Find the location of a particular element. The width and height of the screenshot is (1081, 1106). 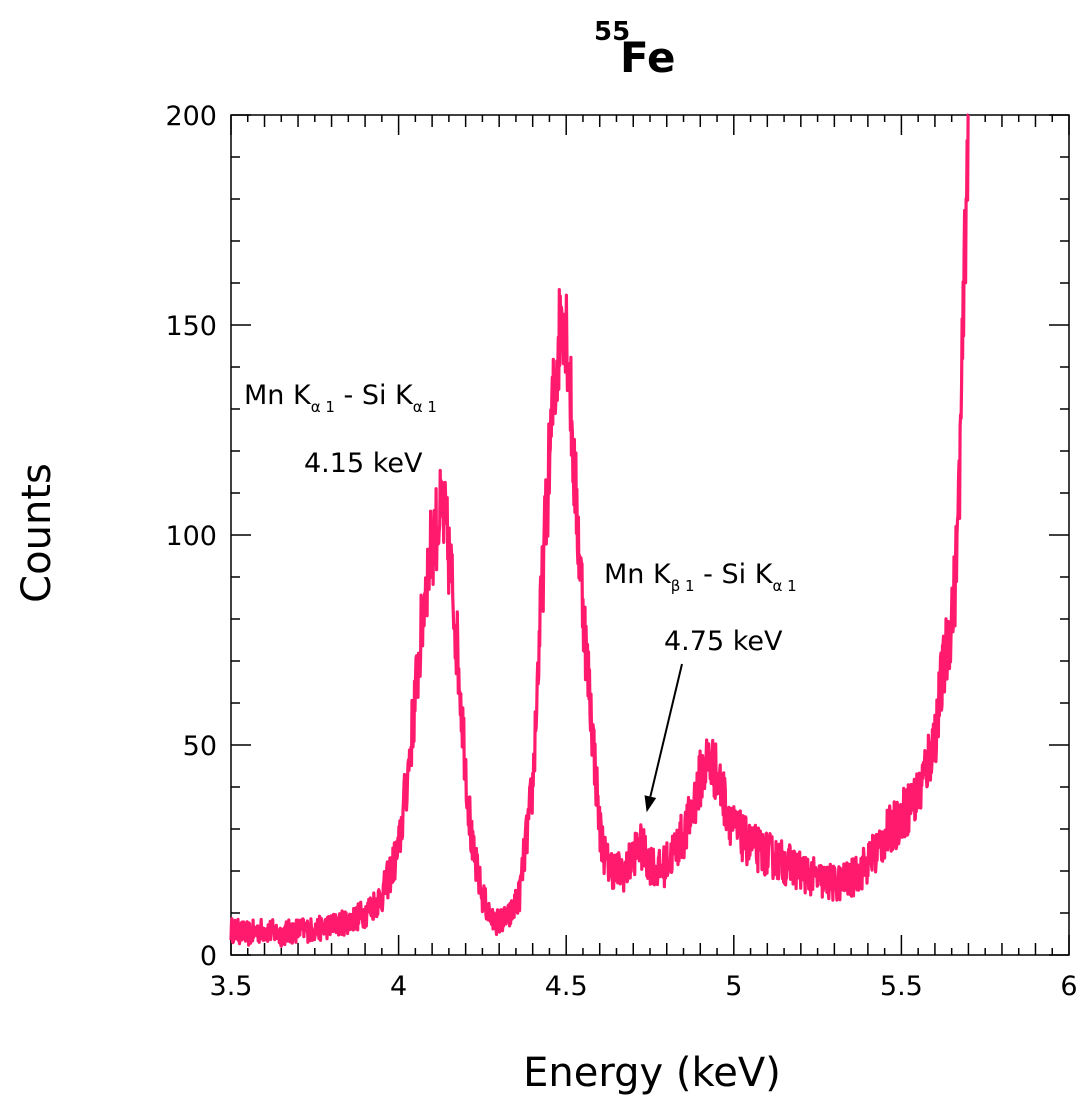

title-main: Fe is located at coordinates (647, 57).